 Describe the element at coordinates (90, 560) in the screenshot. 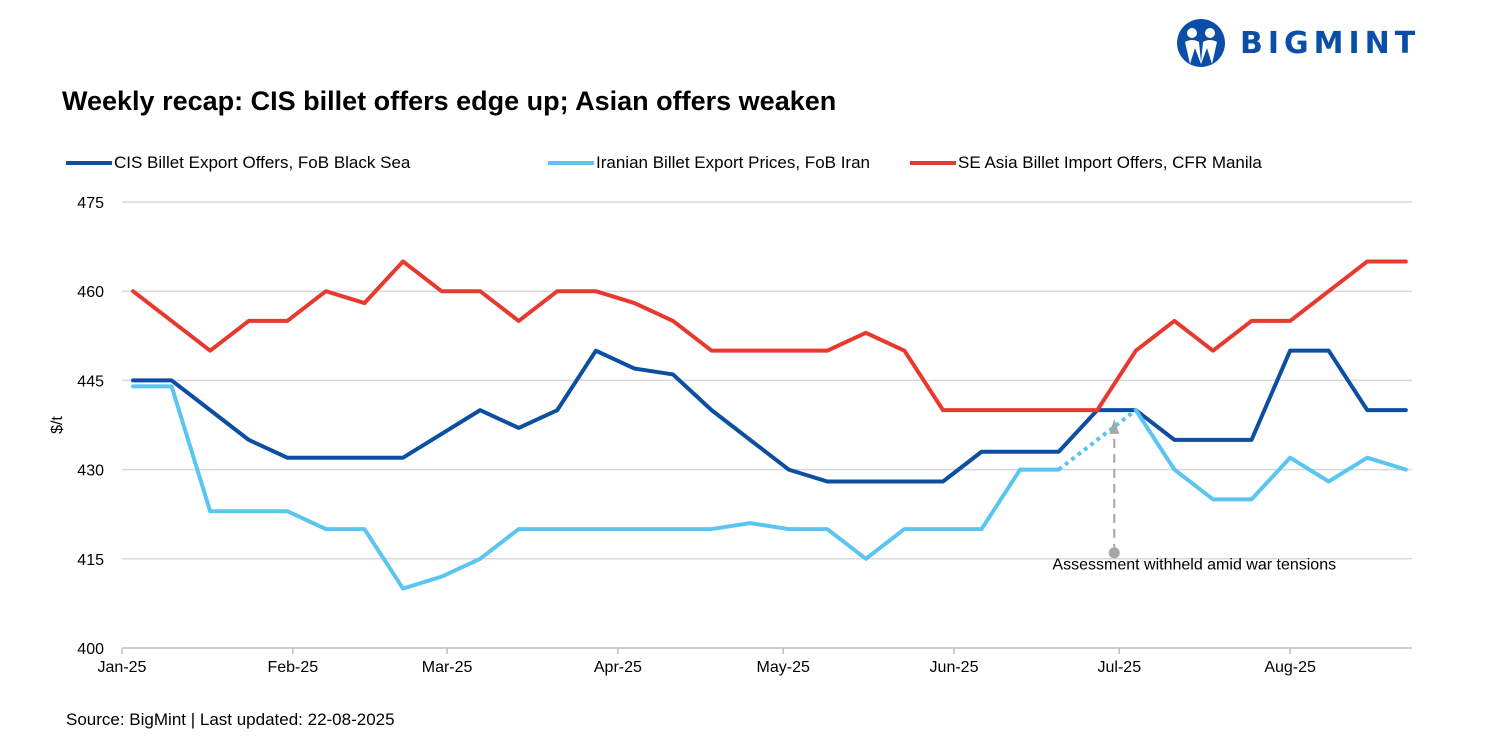

I see `y-tick-label: 415` at that location.